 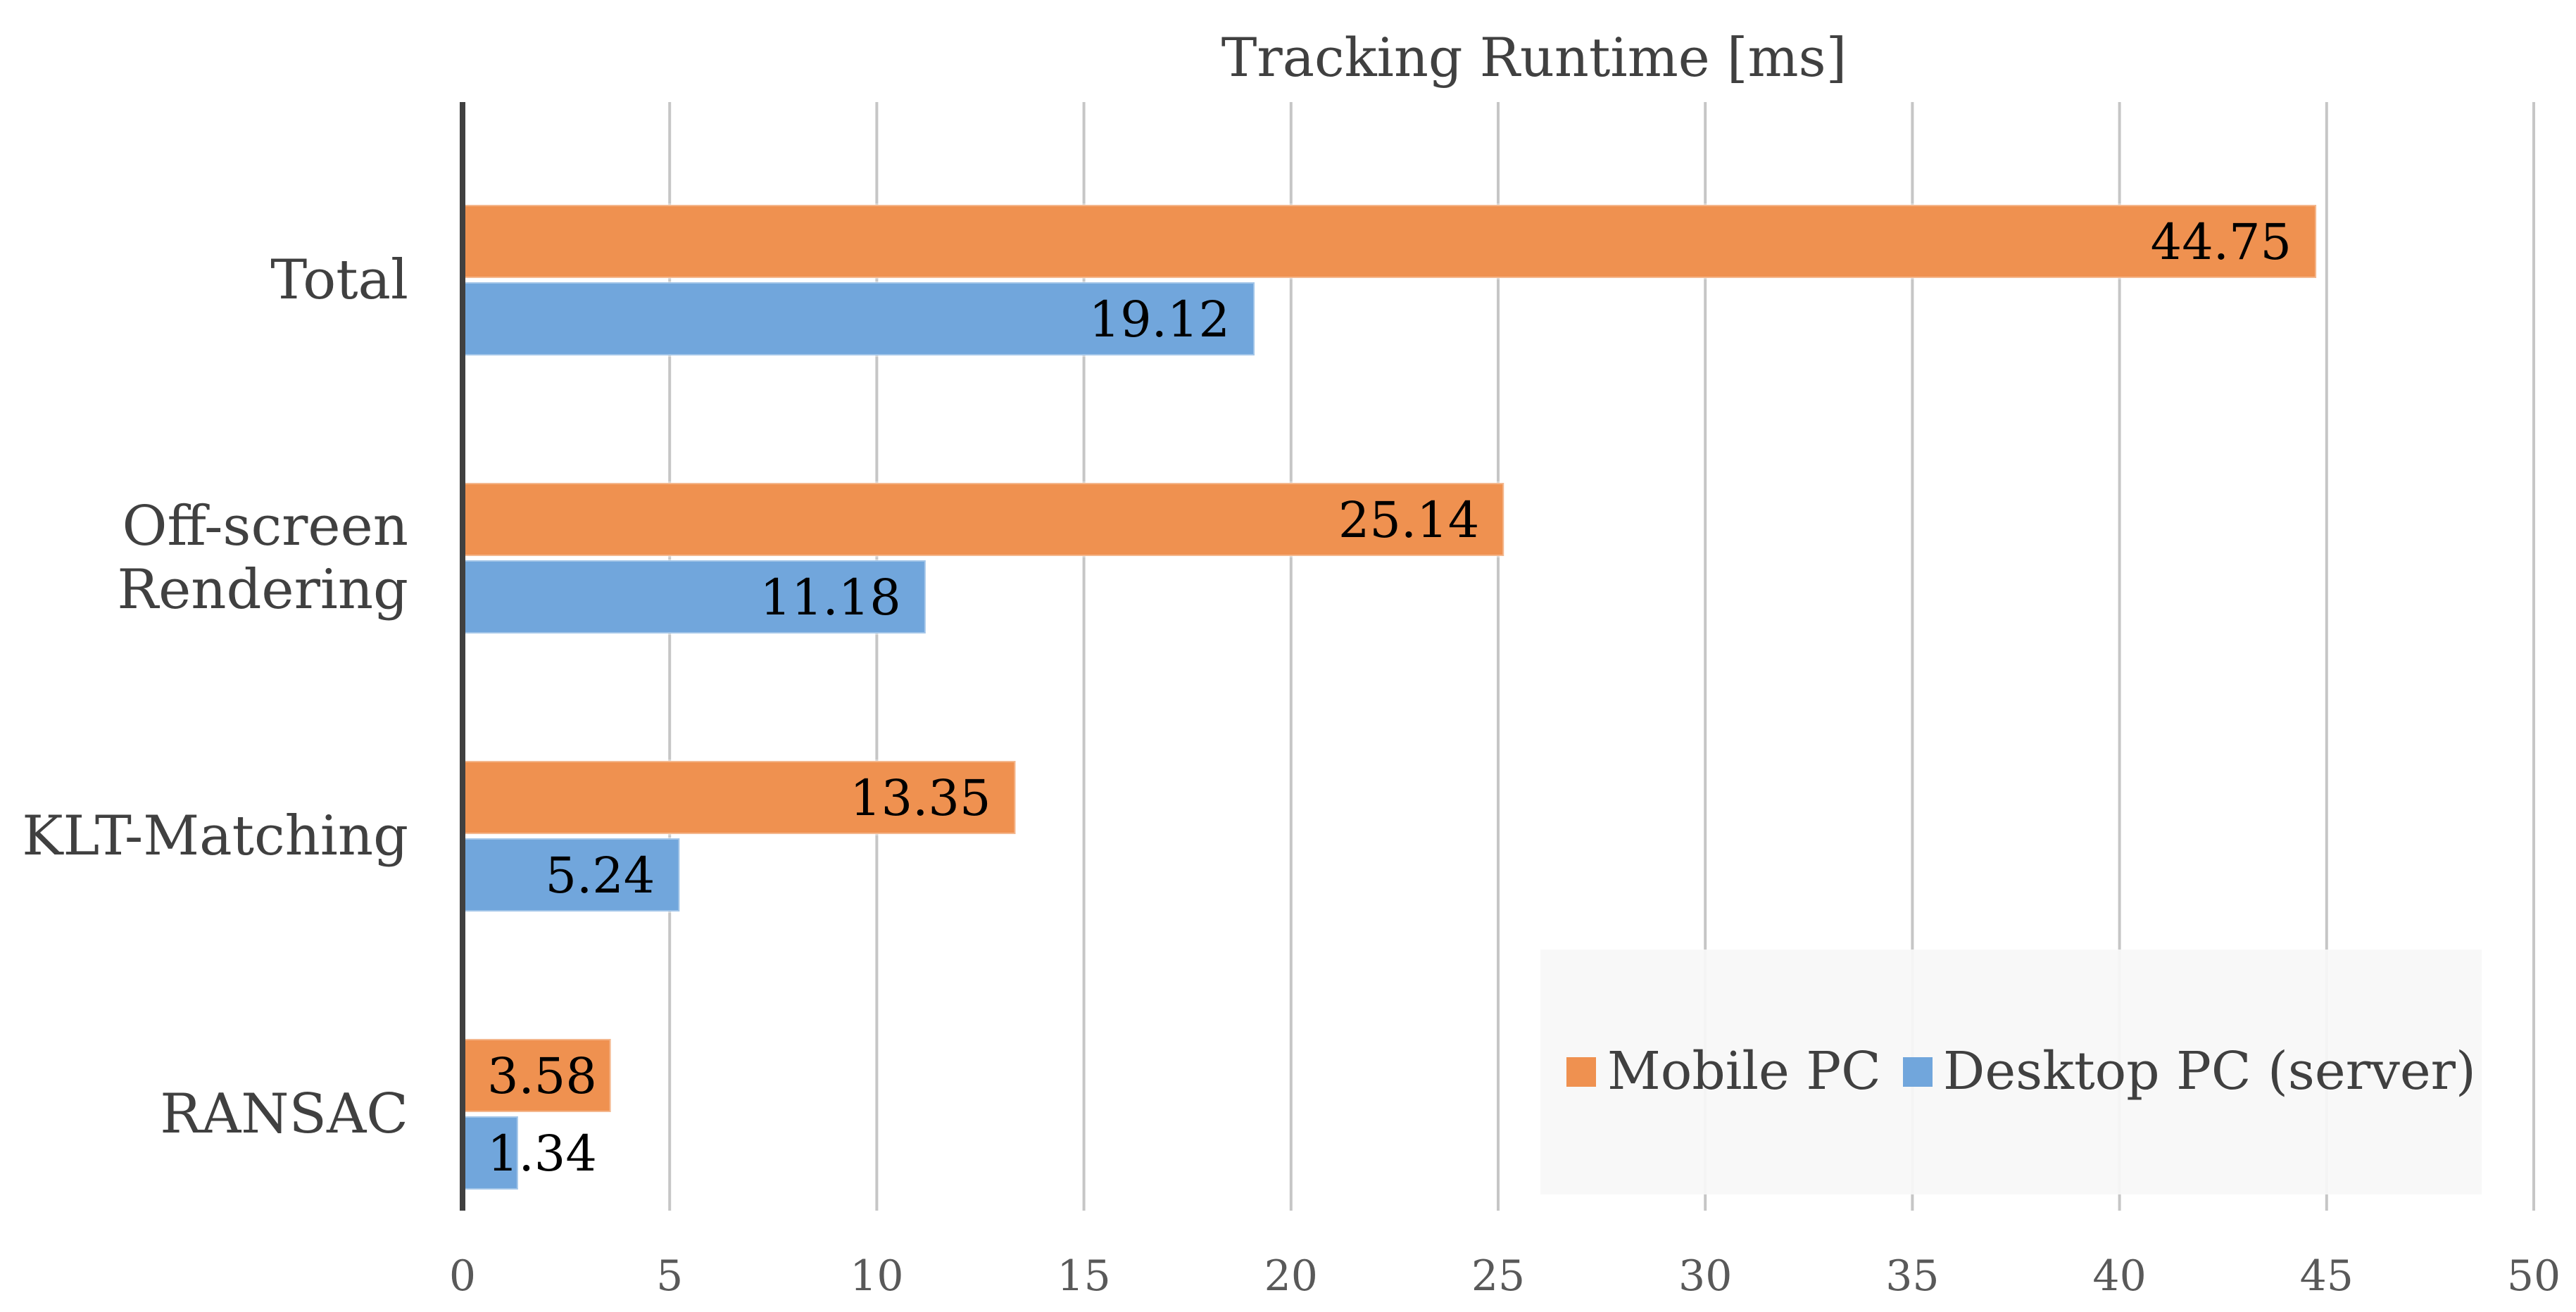 What do you see at coordinates (1918, 1072) in the screenshot?
I see `legend-desktop-pc-swatch` at bounding box center [1918, 1072].